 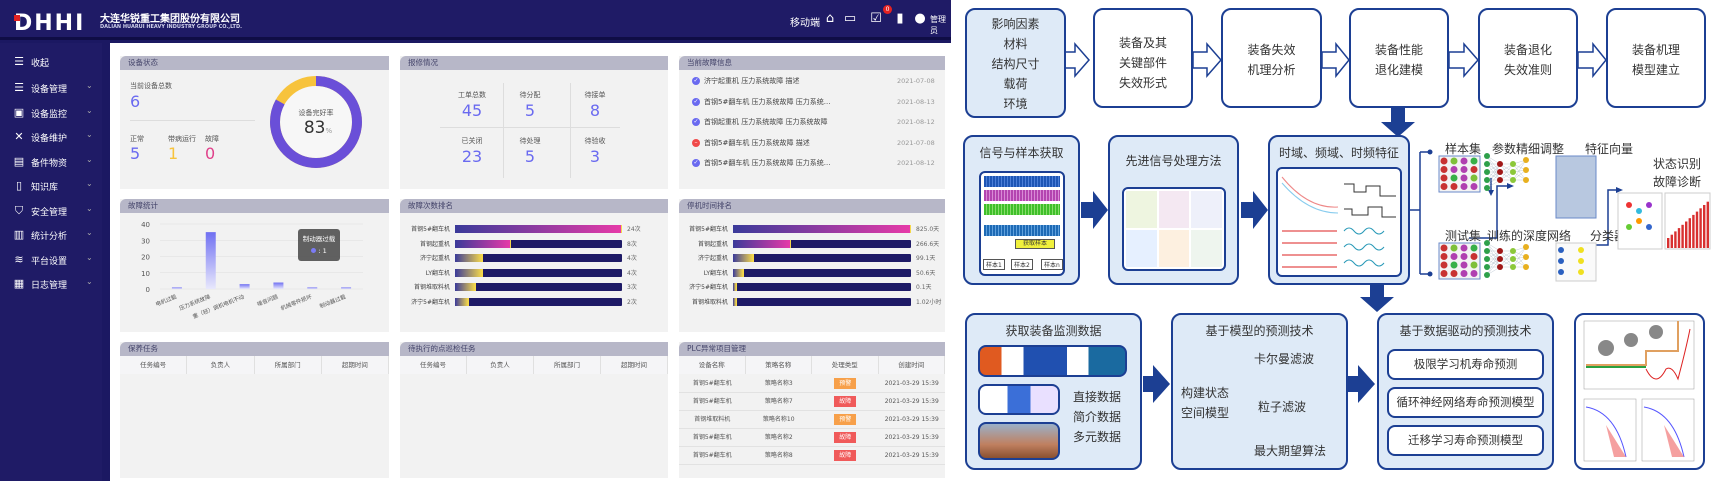 What do you see at coordinates (850, 18) in the screenshot?
I see `monitor-chart-icon: ▭` at bounding box center [850, 18].